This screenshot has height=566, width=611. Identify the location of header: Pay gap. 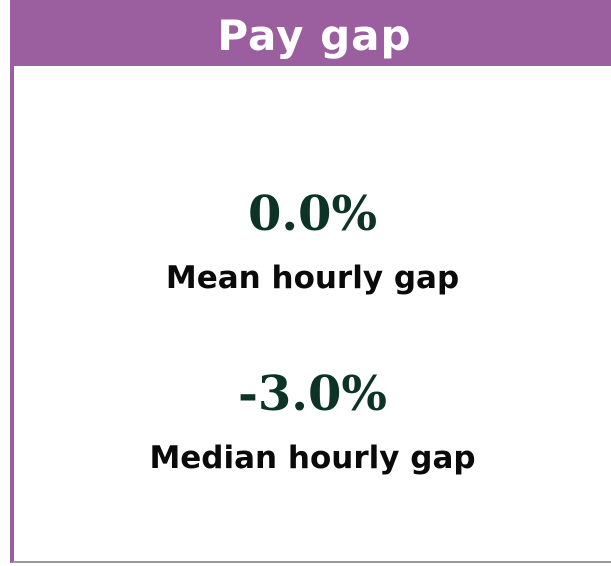
(312, 33).